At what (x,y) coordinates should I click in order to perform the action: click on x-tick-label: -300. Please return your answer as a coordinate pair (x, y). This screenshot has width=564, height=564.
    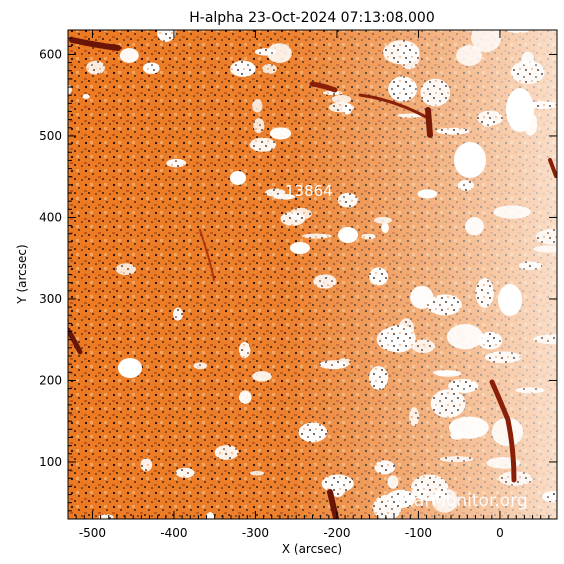
    Looking at the image, I should click on (255, 533).